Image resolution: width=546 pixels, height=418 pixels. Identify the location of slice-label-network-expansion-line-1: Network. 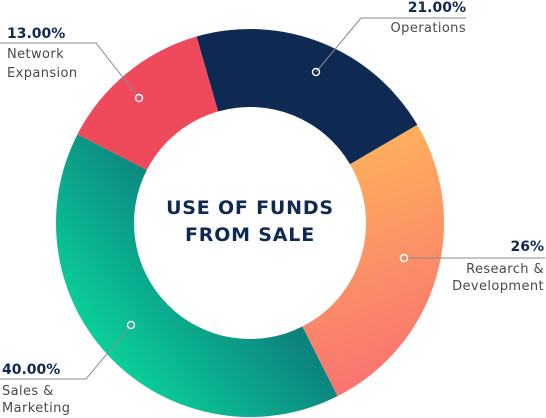
(35, 54).